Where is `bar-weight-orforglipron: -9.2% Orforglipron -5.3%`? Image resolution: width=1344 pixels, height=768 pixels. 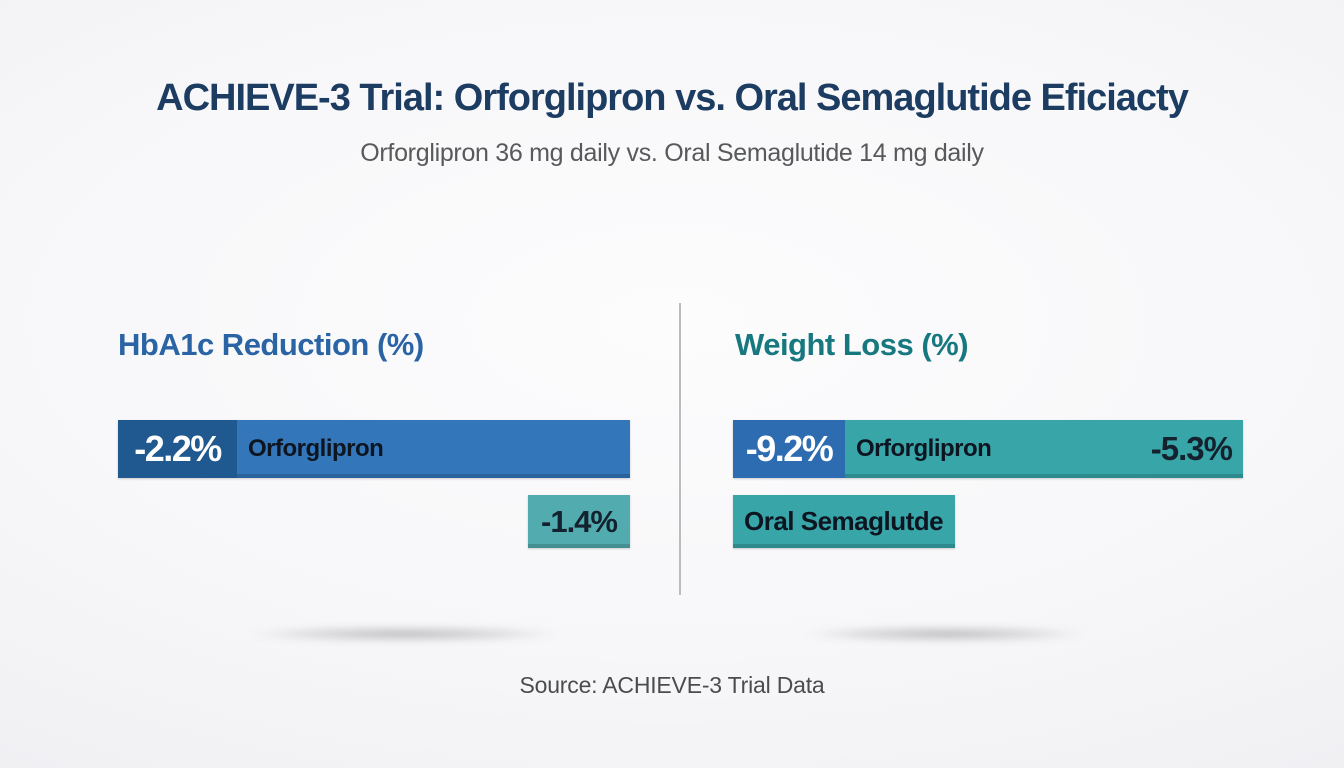 bar-weight-orforglipron: -9.2% Orforglipron -5.3% is located at coordinates (988, 449).